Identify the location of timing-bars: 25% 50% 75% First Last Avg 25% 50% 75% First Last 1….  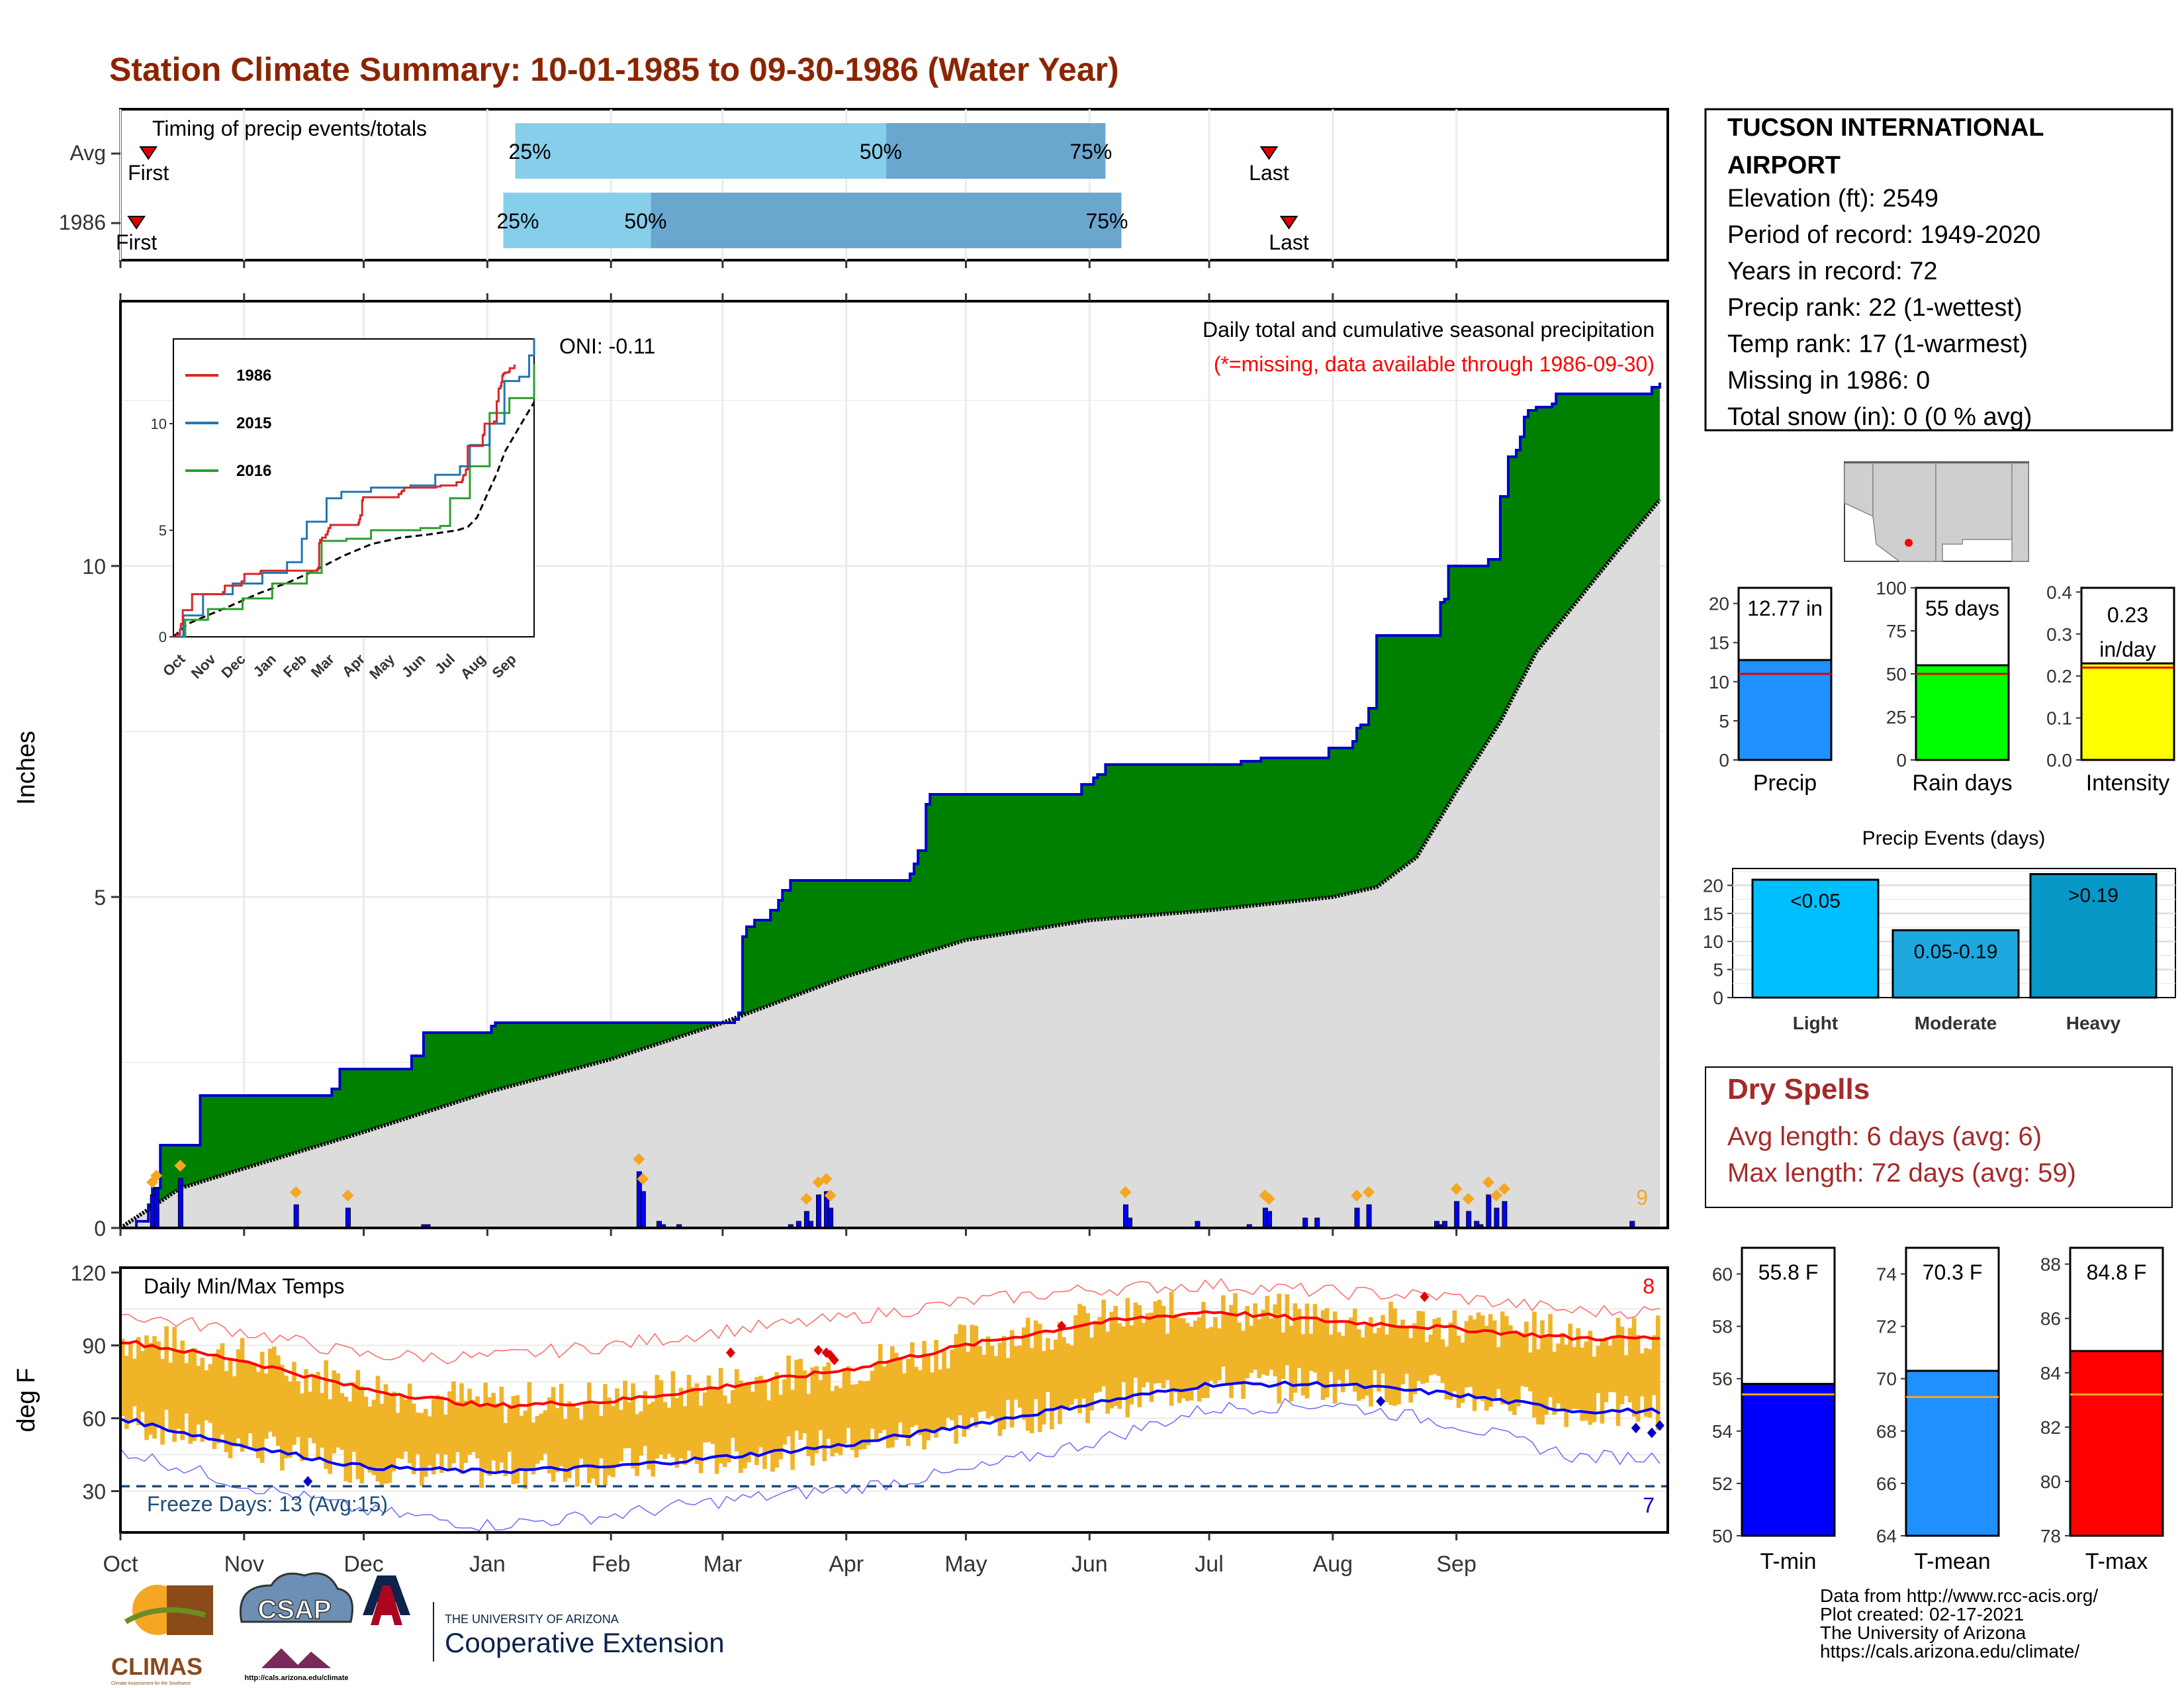
(684, 188).